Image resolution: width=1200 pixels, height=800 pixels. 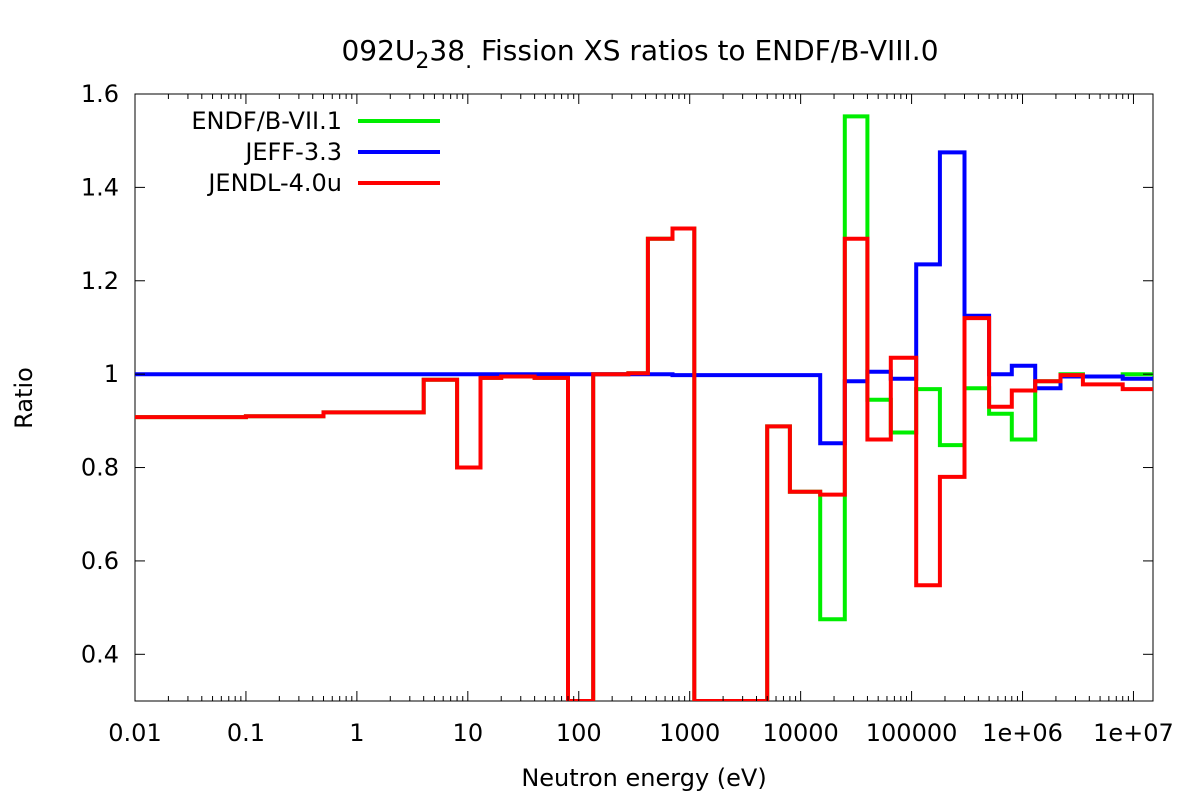 I want to click on x-tick-label: 1e+07, so click(x=1133, y=733).